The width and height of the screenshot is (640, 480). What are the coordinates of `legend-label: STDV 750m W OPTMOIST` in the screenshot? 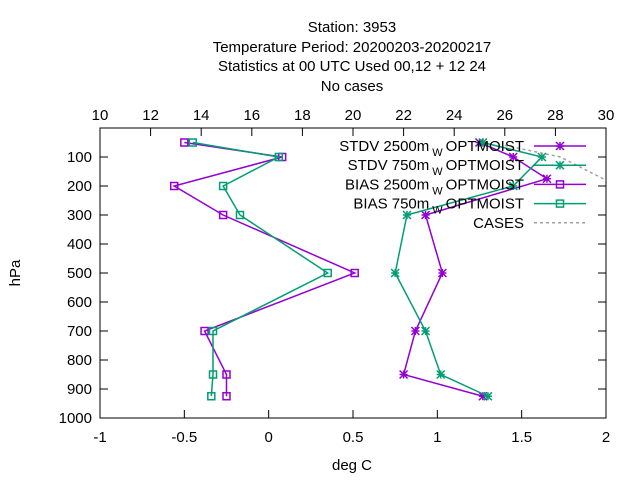 It's located at (436, 167).